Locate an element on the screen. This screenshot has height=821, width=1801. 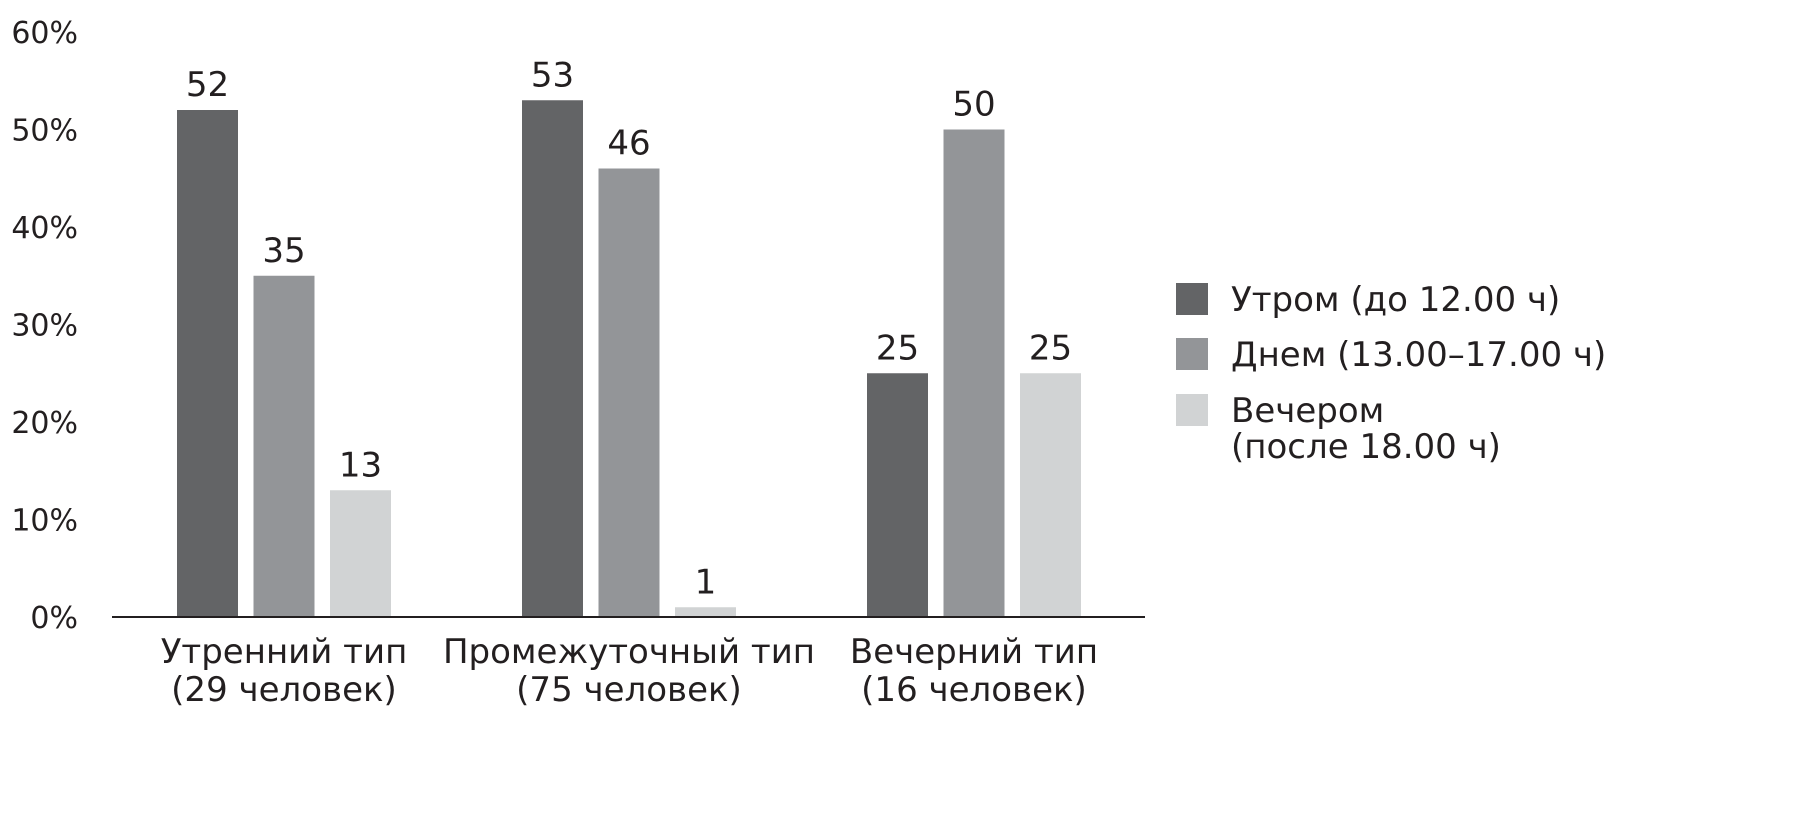
y-tick-label: 50% is located at coordinates (44, 131).